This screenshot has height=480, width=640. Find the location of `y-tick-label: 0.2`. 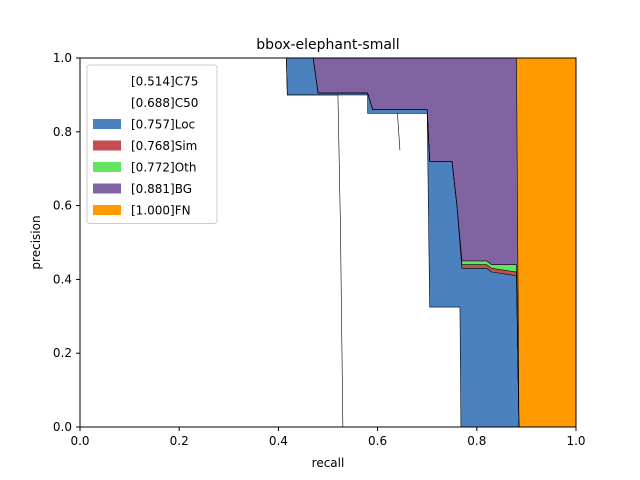

y-tick-label: 0.2 is located at coordinates (62, 353).